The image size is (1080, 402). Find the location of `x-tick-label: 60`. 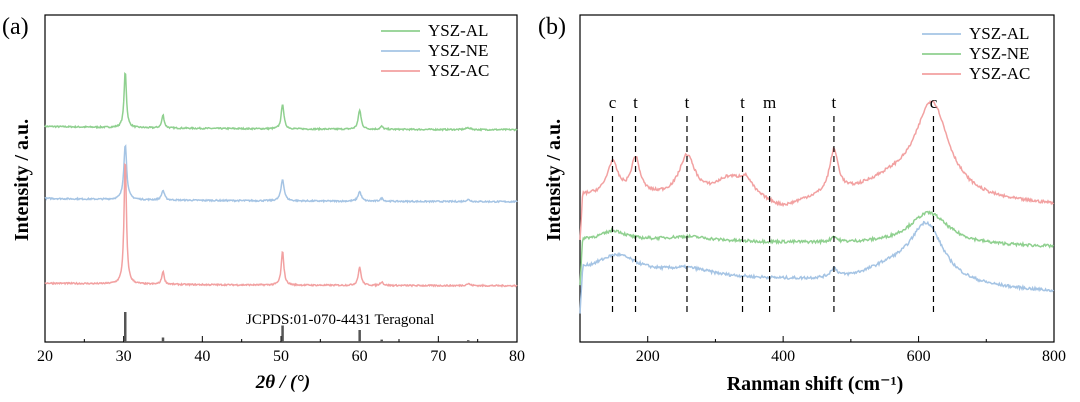

x-tick-label: 60 is located at coordinates (360, 356).